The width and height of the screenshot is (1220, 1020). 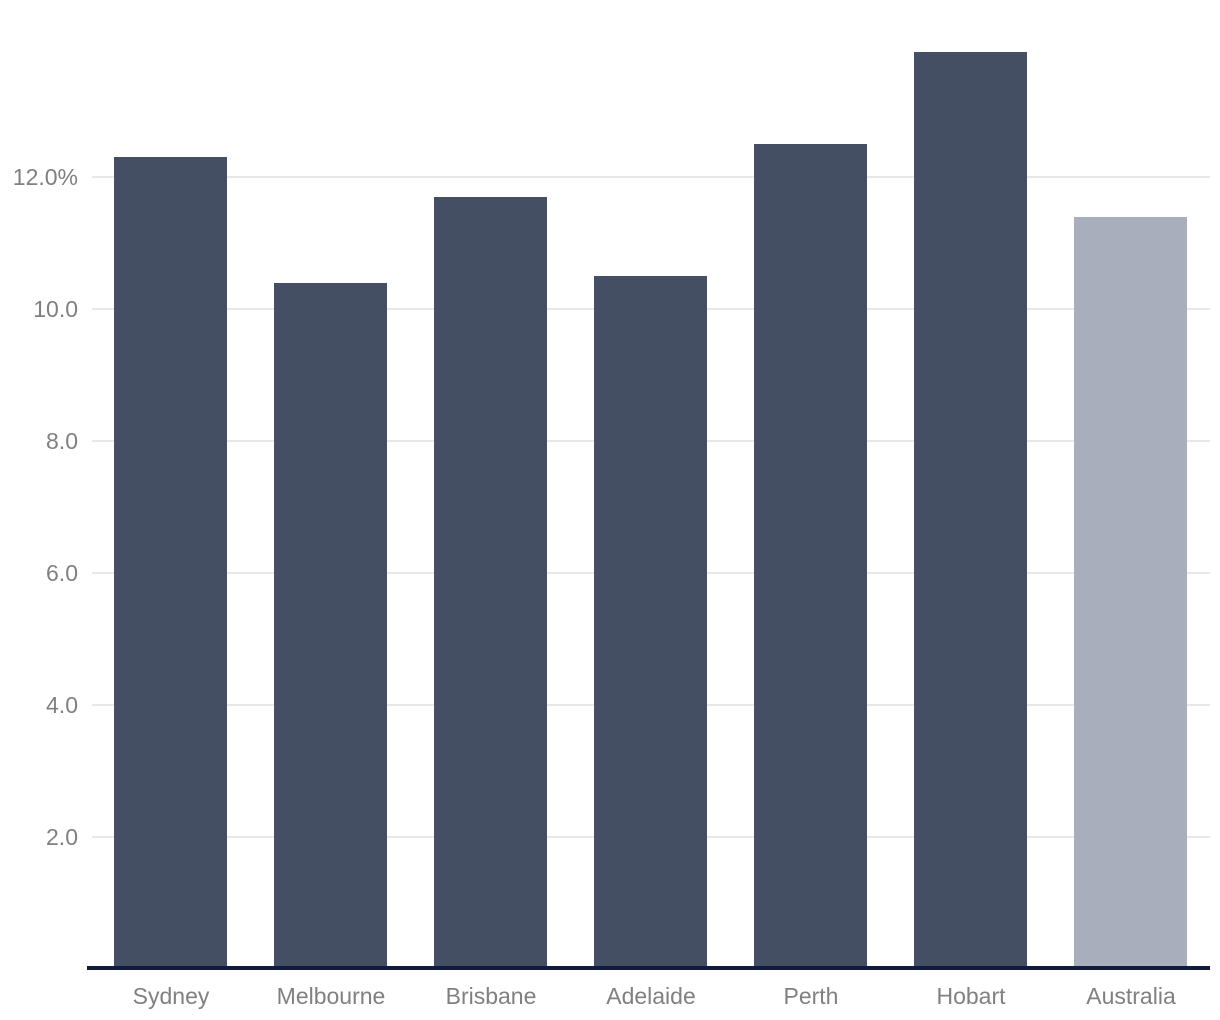 I want to click on bar-australia, so click(x=1130, y=593).